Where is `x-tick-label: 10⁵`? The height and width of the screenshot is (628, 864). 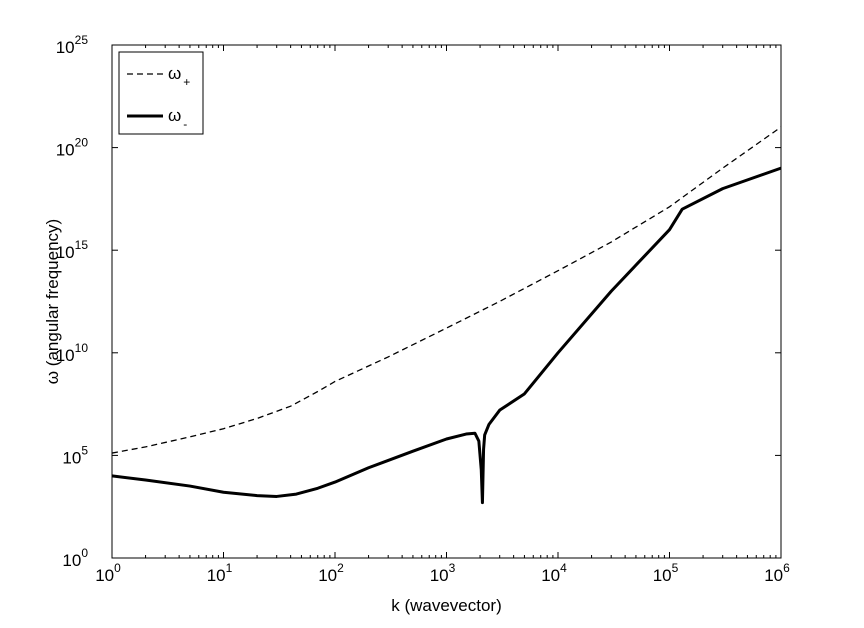 x-tick-label: 10⁵ is located at coordinates (666, 573).